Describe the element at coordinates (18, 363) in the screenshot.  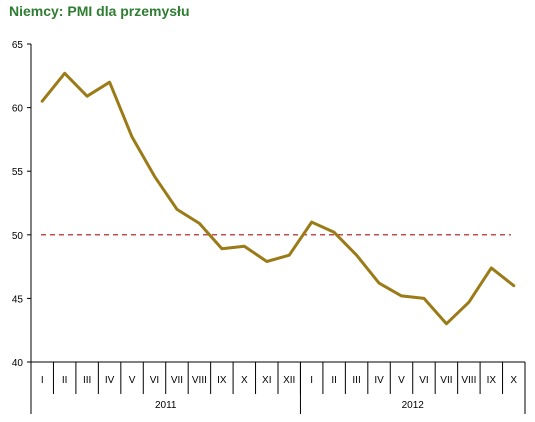
I see `y-tick-label: 40` at that location.